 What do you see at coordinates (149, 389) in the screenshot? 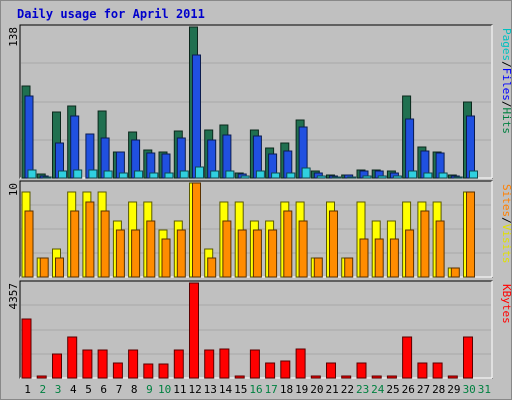
I see `x-tick-label-day-9: 9` at bounding box center [149, 389].